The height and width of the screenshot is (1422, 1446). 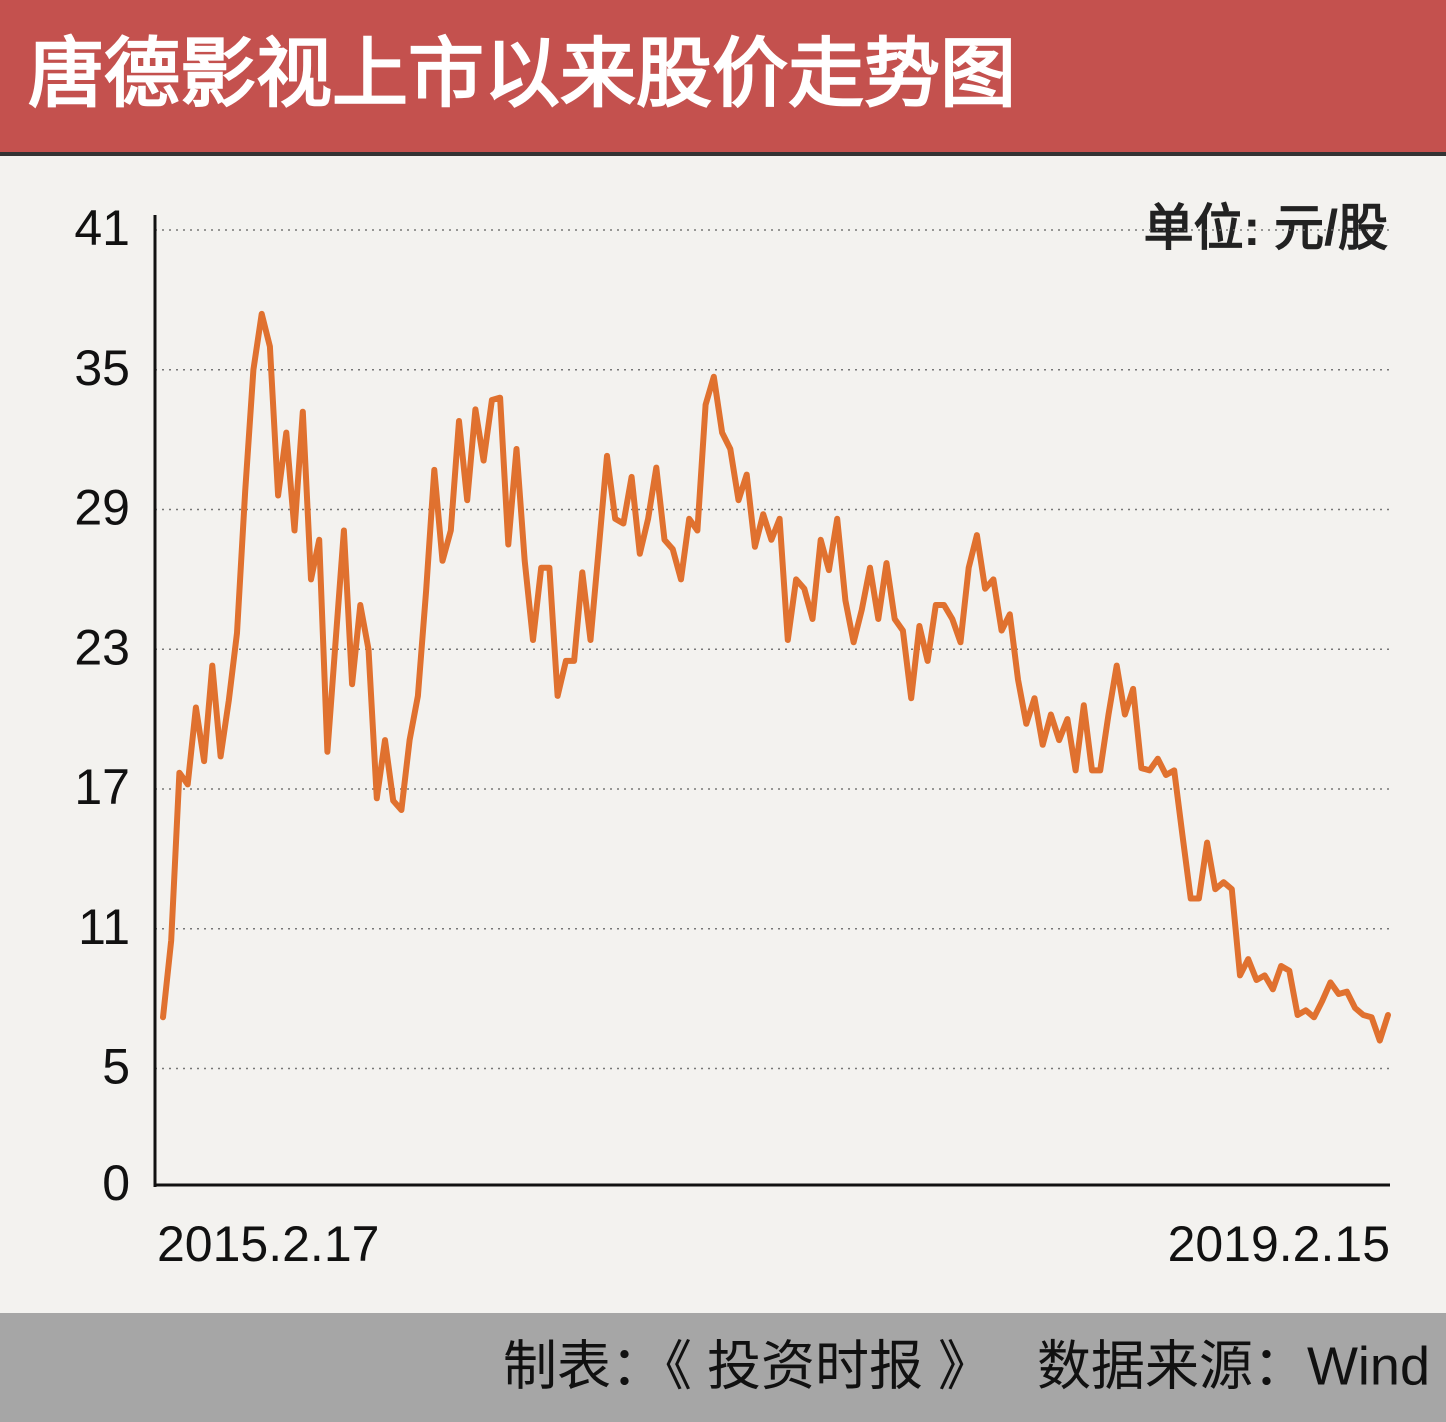 I want to click on unit-label: 单位: 元/股, so click(x=1266, y=228).